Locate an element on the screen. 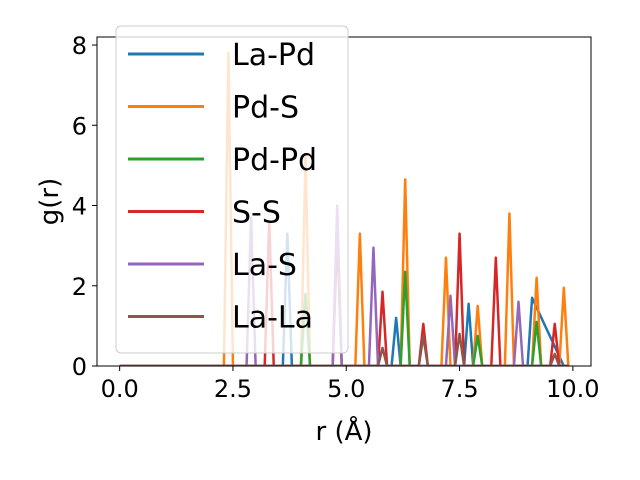  legend-label-pd-s: Pd-S is located at coordinates (265, 108).